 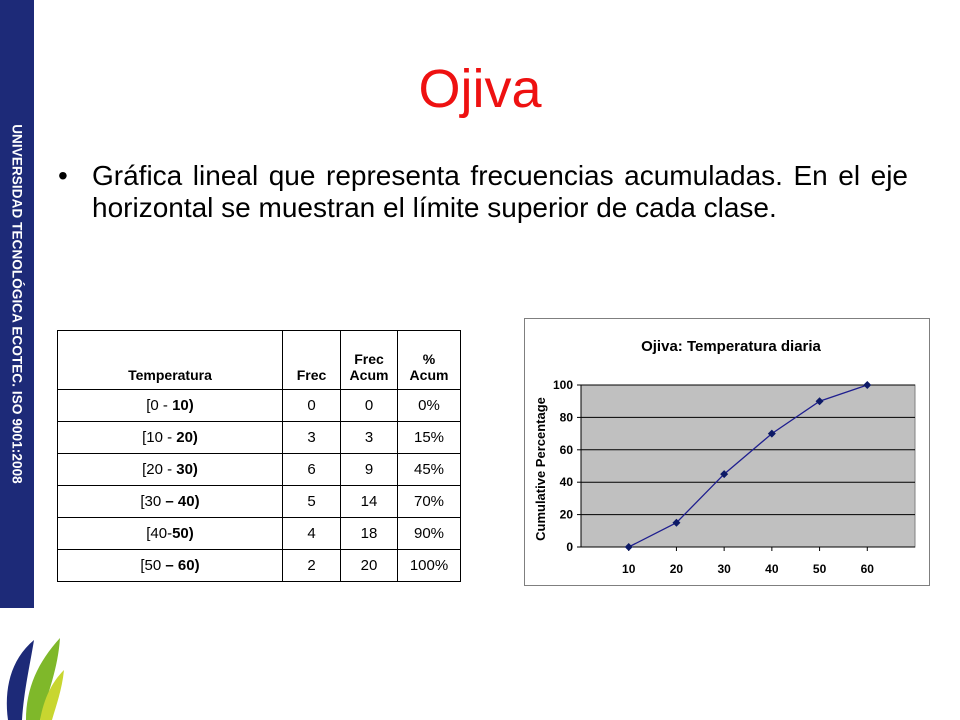 What do you see at coordinates (153, 501) in the screenshot?
I see `temp-open: [30` at bounding box center [153, 501].